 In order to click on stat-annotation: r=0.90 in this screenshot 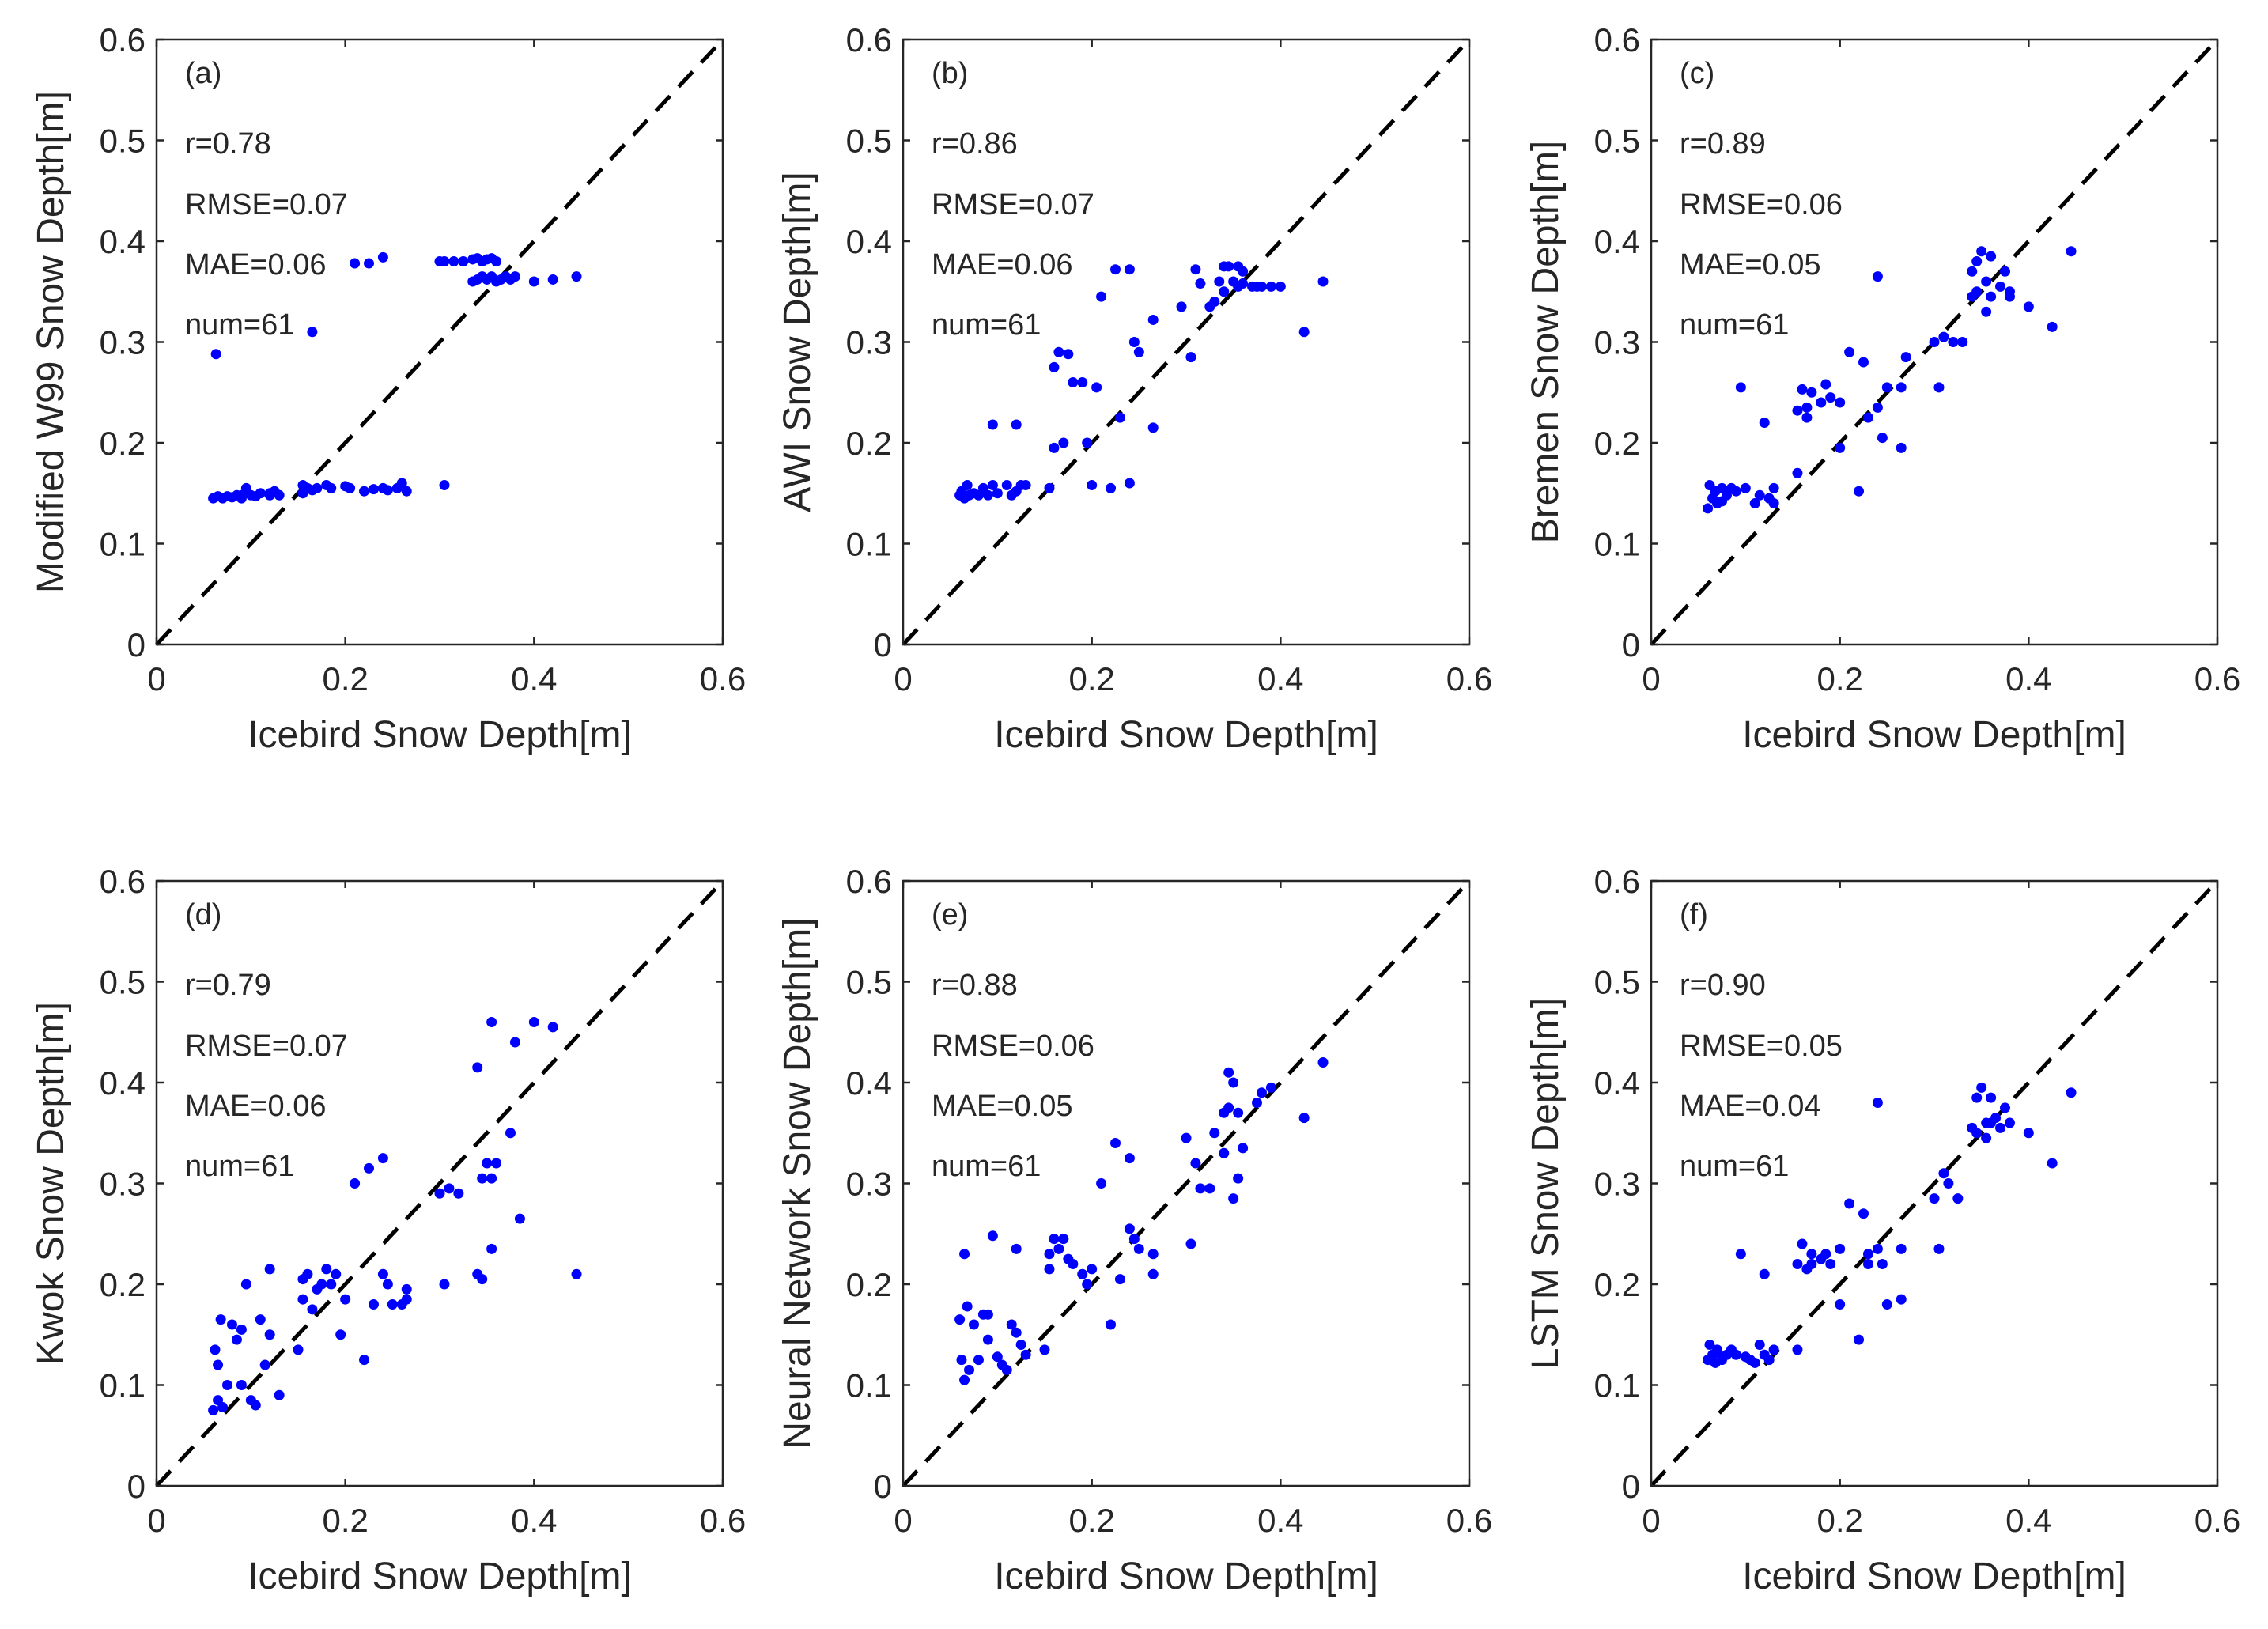, I will do `click(1723, 985)`.